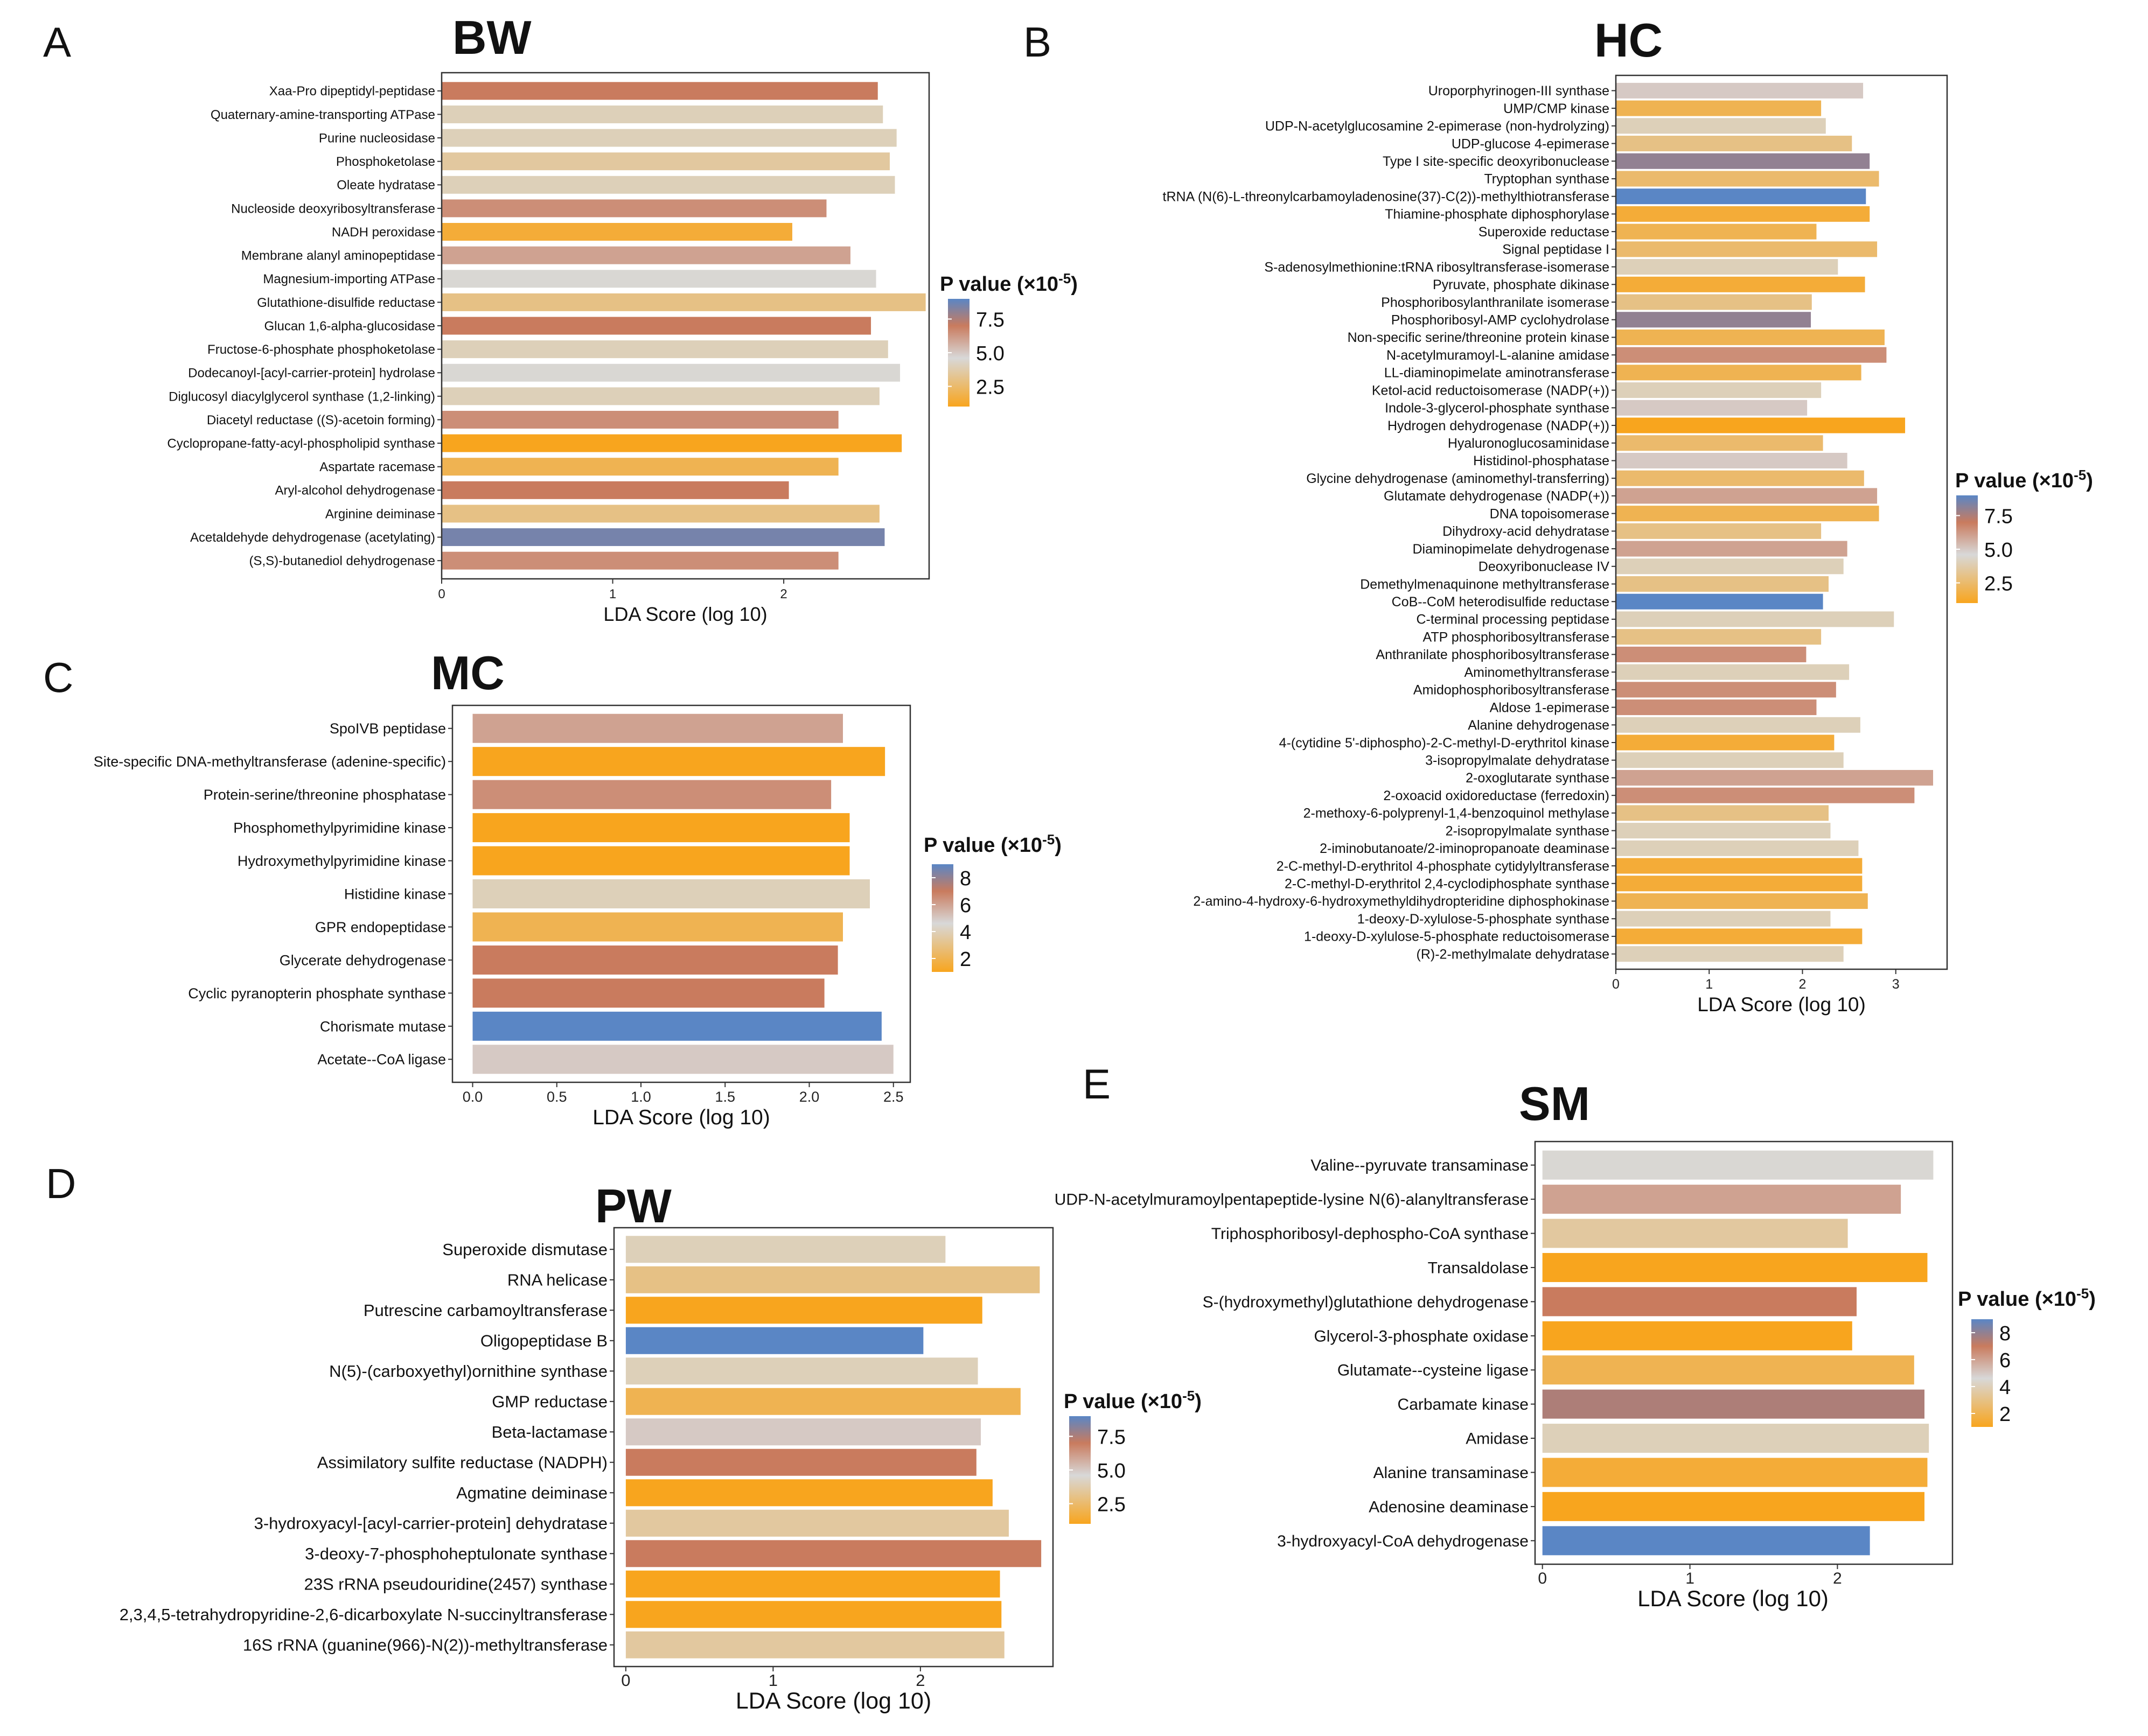  What do you see at coordinates (388, 728) in the screenshot?
I see `category-label: SpoIVB peptidase` at bounding box center [388, 728].